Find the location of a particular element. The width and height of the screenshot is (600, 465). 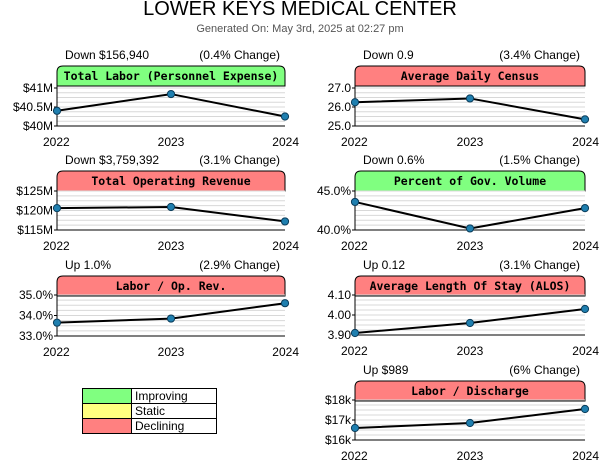

chart-title: Average Length Of Stay (ALOS) is located at coordinates (470, 286).